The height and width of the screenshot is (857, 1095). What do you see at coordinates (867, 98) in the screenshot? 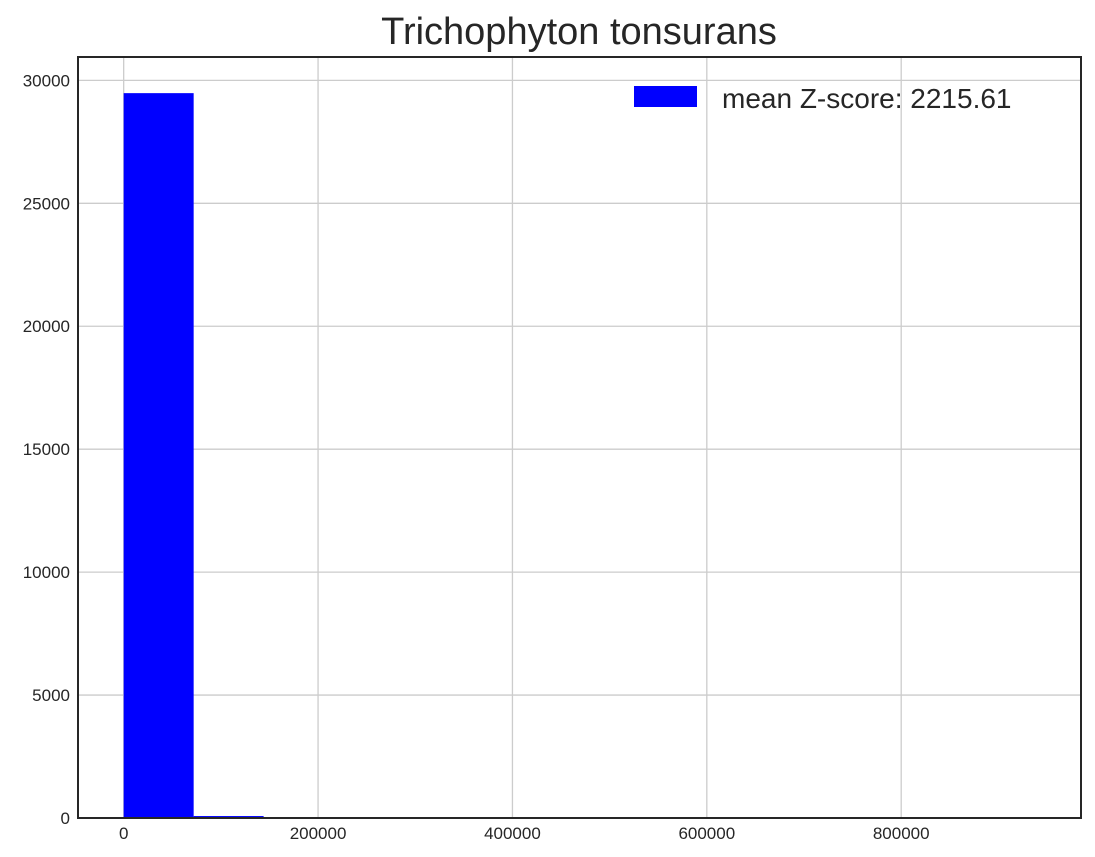
I see `legend-label: mean Z-score: 2215.61` at bounding box center [867, 98].